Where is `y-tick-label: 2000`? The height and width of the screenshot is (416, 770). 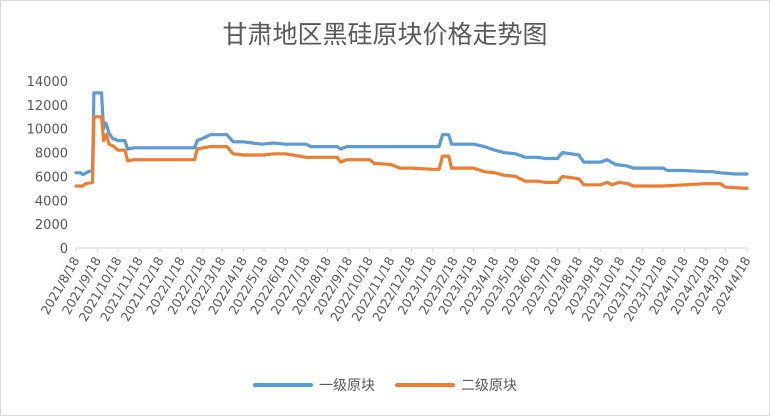 y-tick-label: 2000 is located at coordinates (51, 225).